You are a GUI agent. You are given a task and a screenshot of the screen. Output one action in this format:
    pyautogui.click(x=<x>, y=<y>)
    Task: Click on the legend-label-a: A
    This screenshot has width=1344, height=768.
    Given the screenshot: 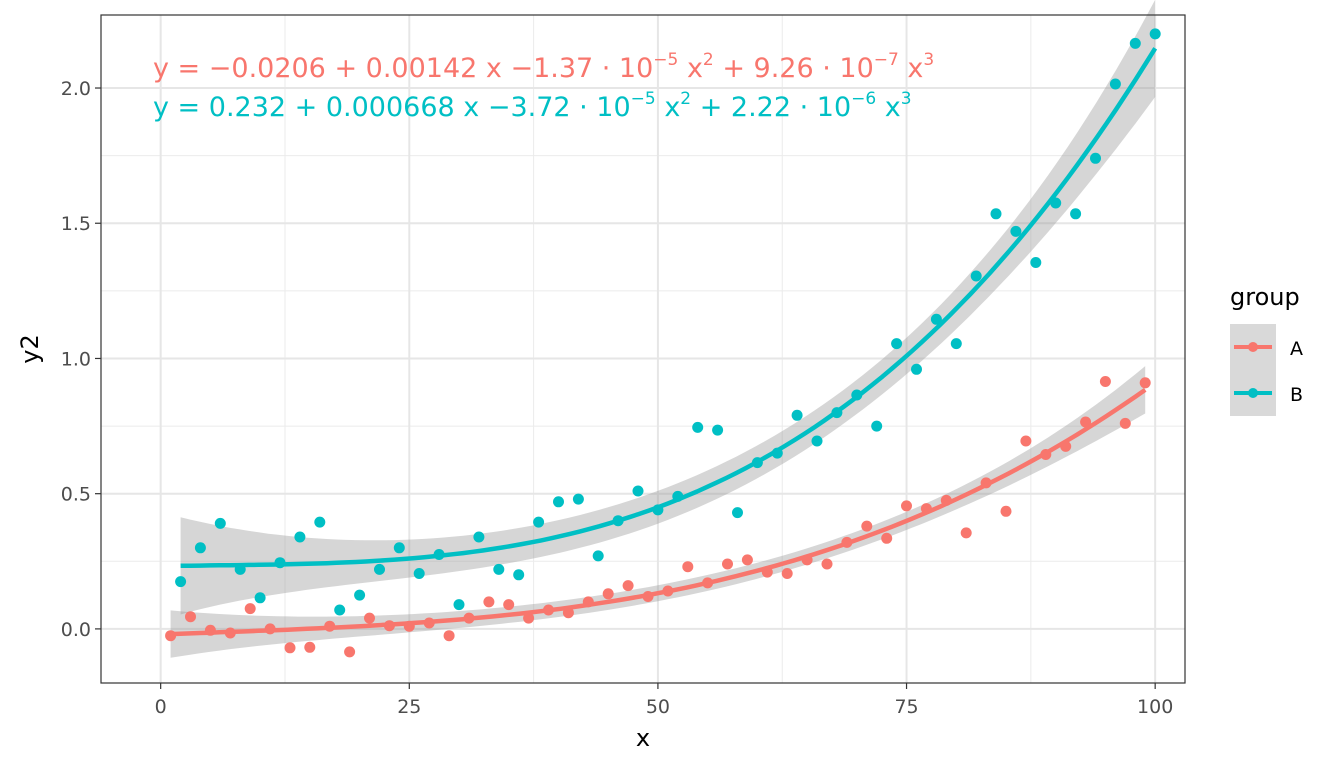 What is the action you would take?
    pyautogui.click(x=1296, y=349)
    